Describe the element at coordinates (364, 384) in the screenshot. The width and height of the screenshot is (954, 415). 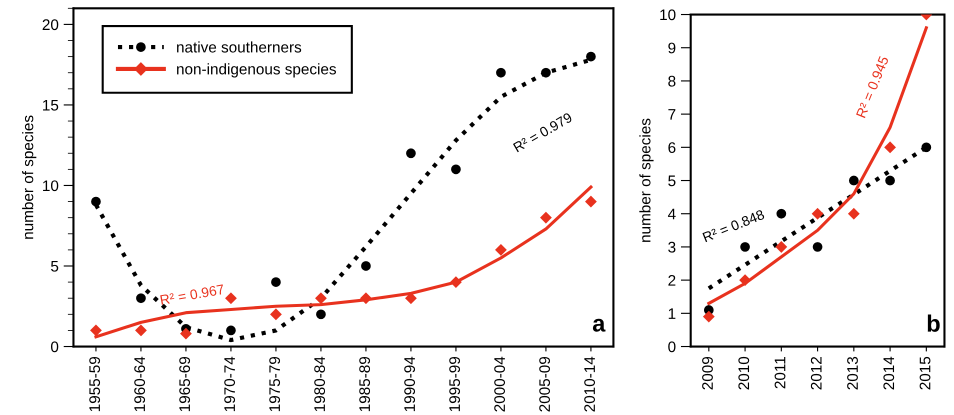
I see `x-tick-label: 1985-89` at that location.